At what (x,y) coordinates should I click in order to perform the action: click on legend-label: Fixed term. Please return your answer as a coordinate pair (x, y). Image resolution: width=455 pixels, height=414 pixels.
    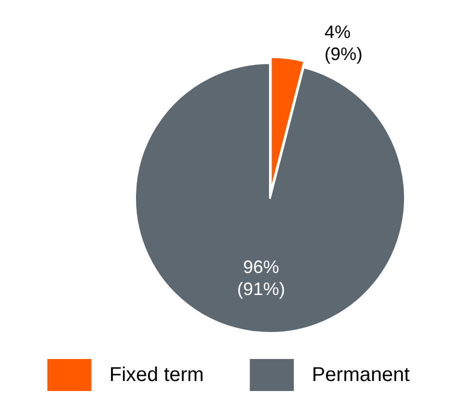
    Looking at the image, I should click on (156, 375).